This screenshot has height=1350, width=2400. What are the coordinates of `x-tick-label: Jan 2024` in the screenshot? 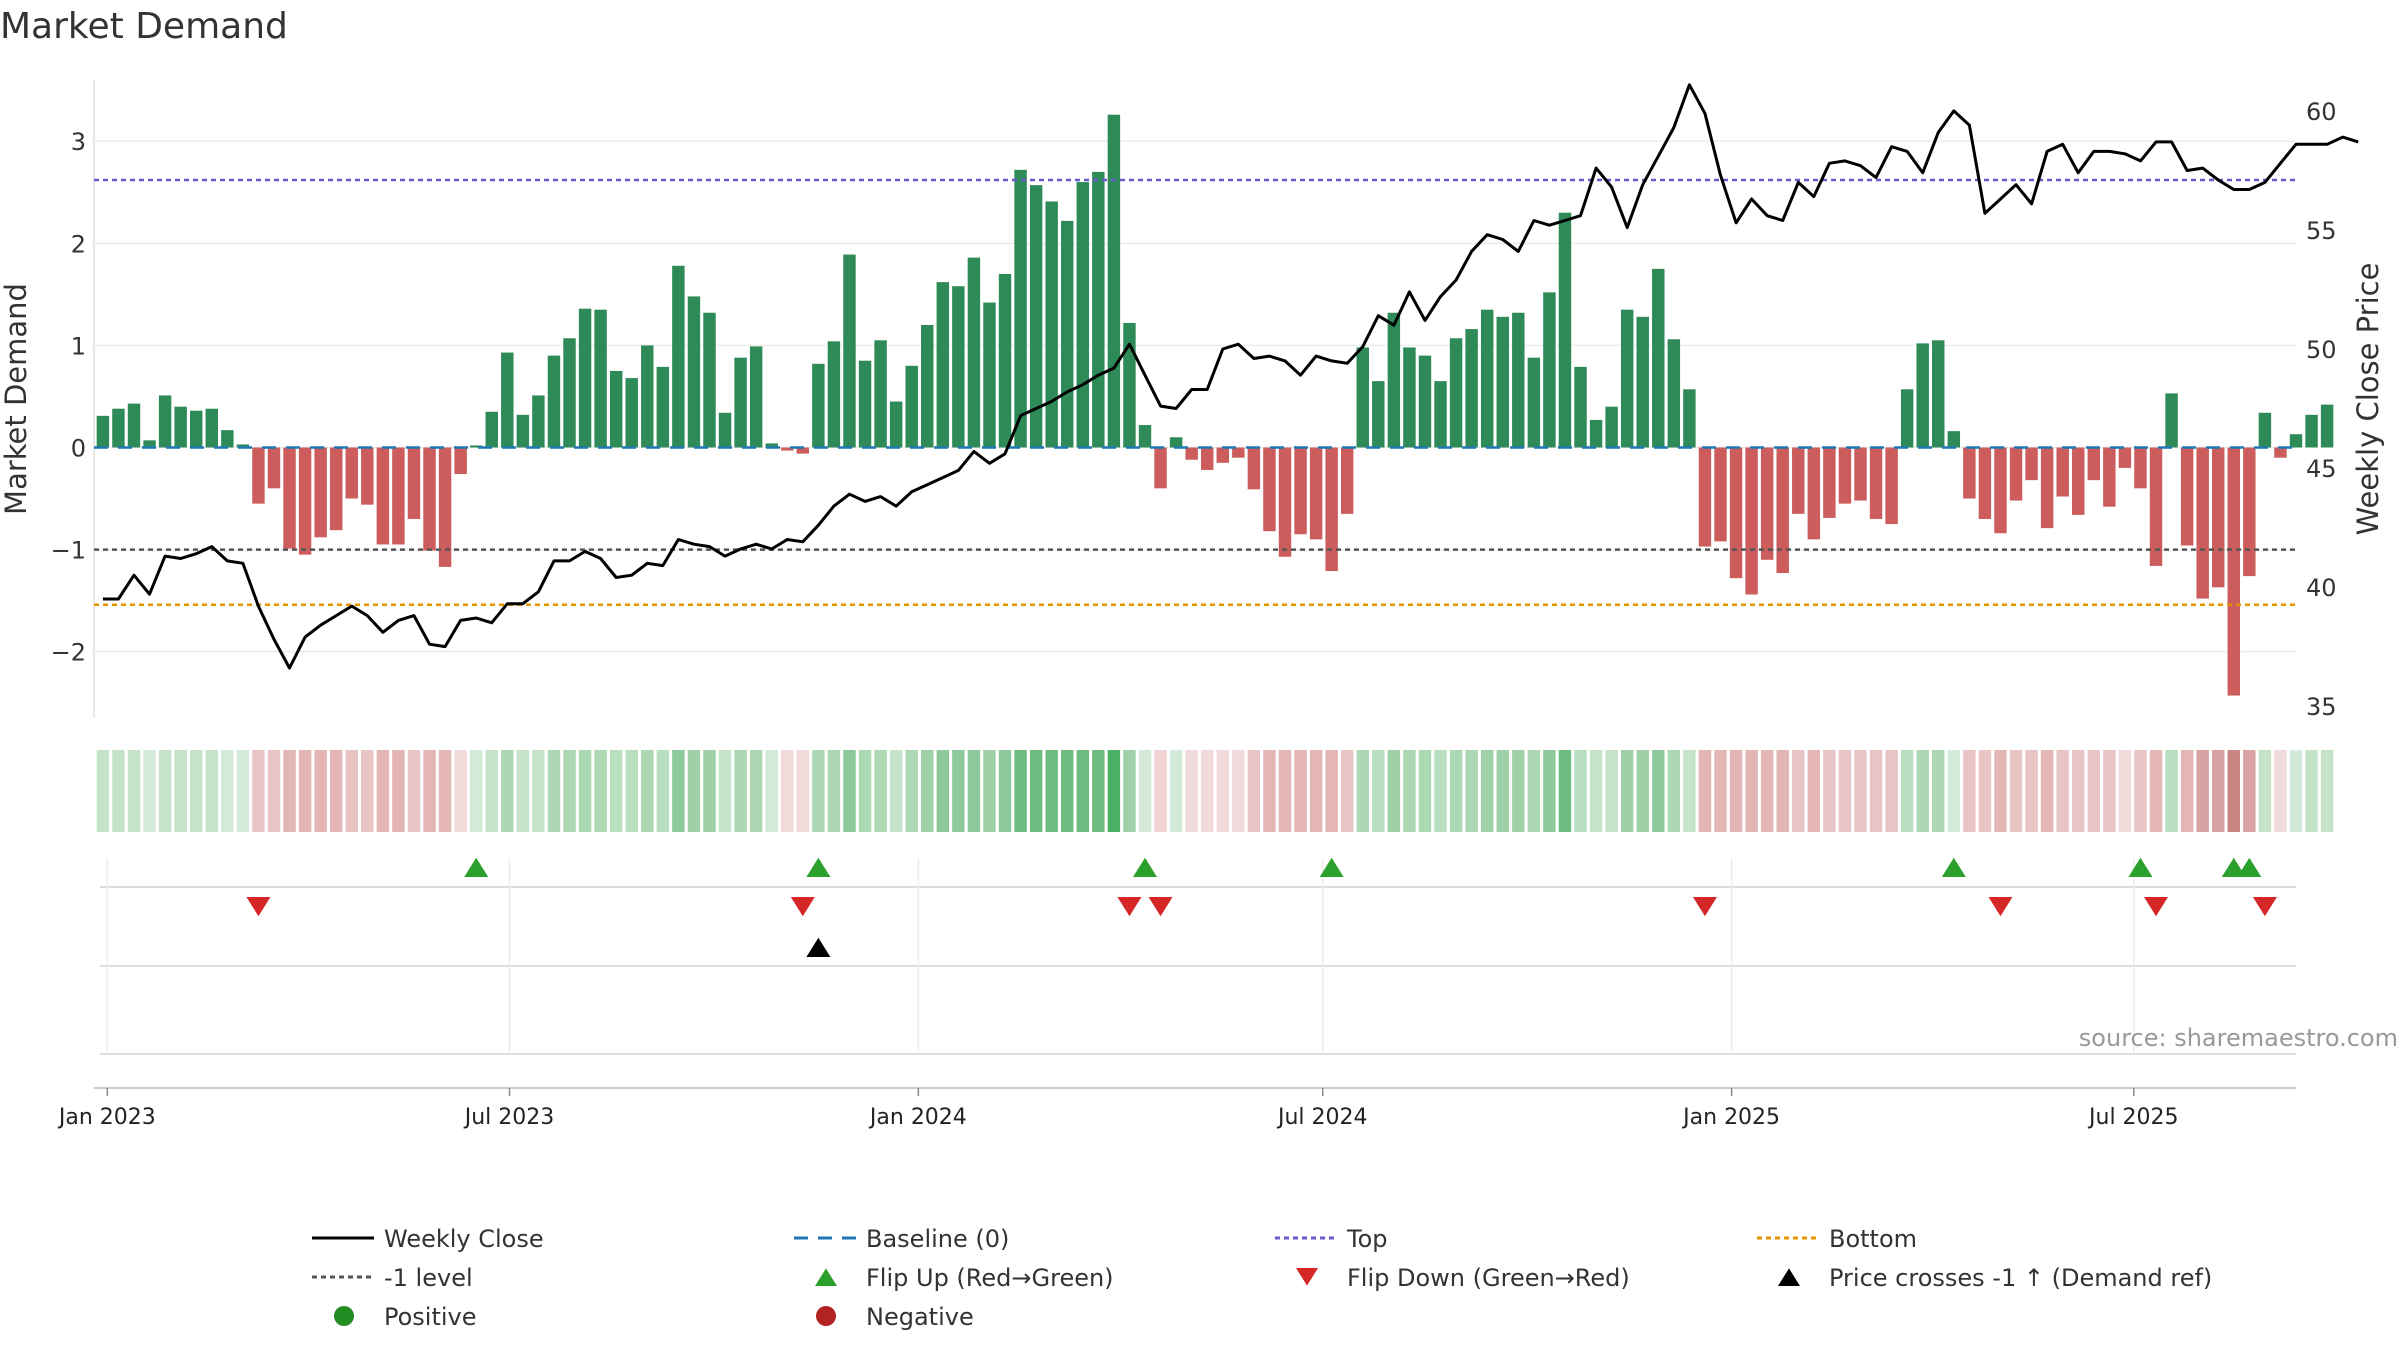 It's located at (917, 1117).